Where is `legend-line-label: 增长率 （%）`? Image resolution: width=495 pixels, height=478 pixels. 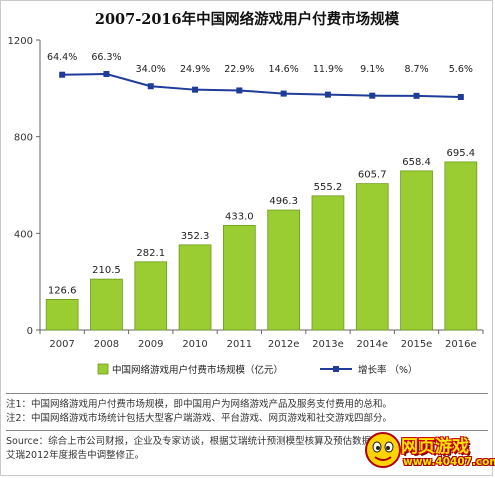
legend-line-label: 增长率 （%） is located at coordinates (388, 370).